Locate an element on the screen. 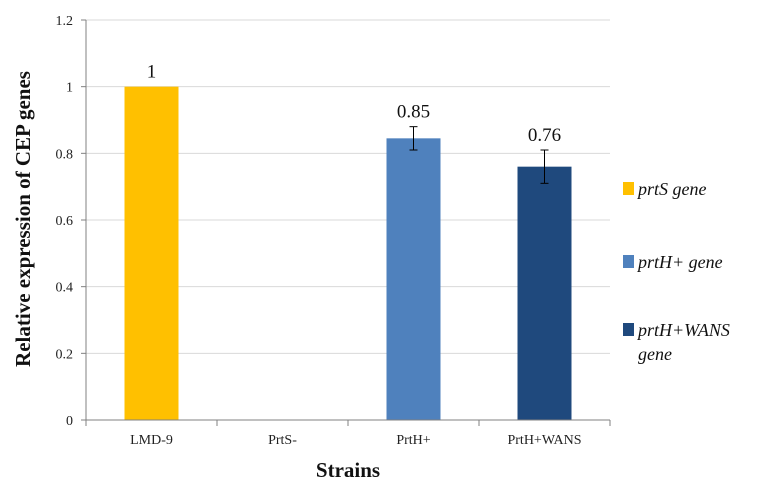  y-tick-label: 0 is located at coordinates (69, 421).